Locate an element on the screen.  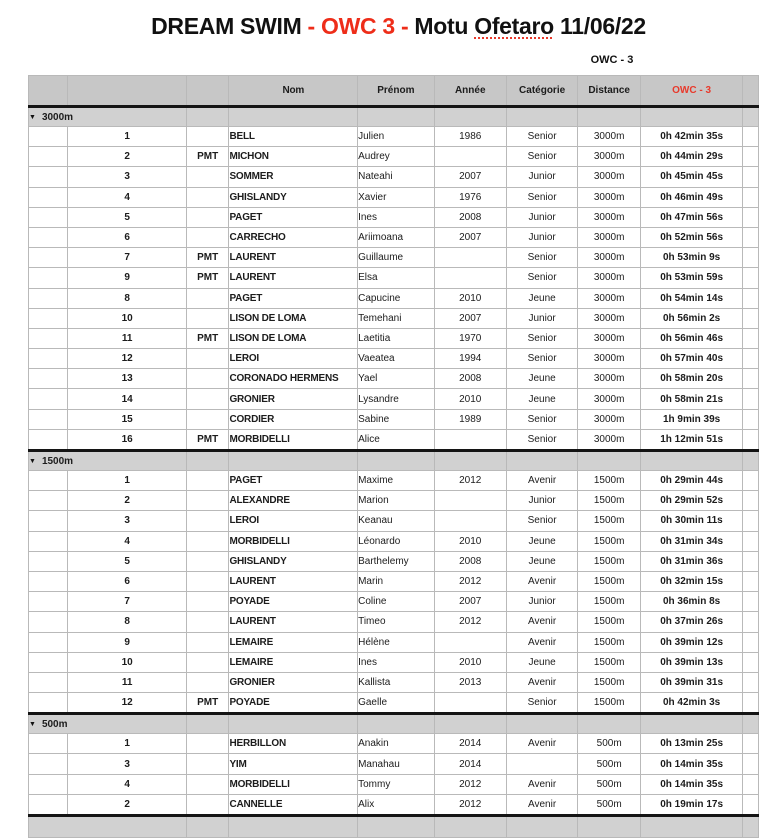
cell-rank: 2 is located at coordinates (127, 157).